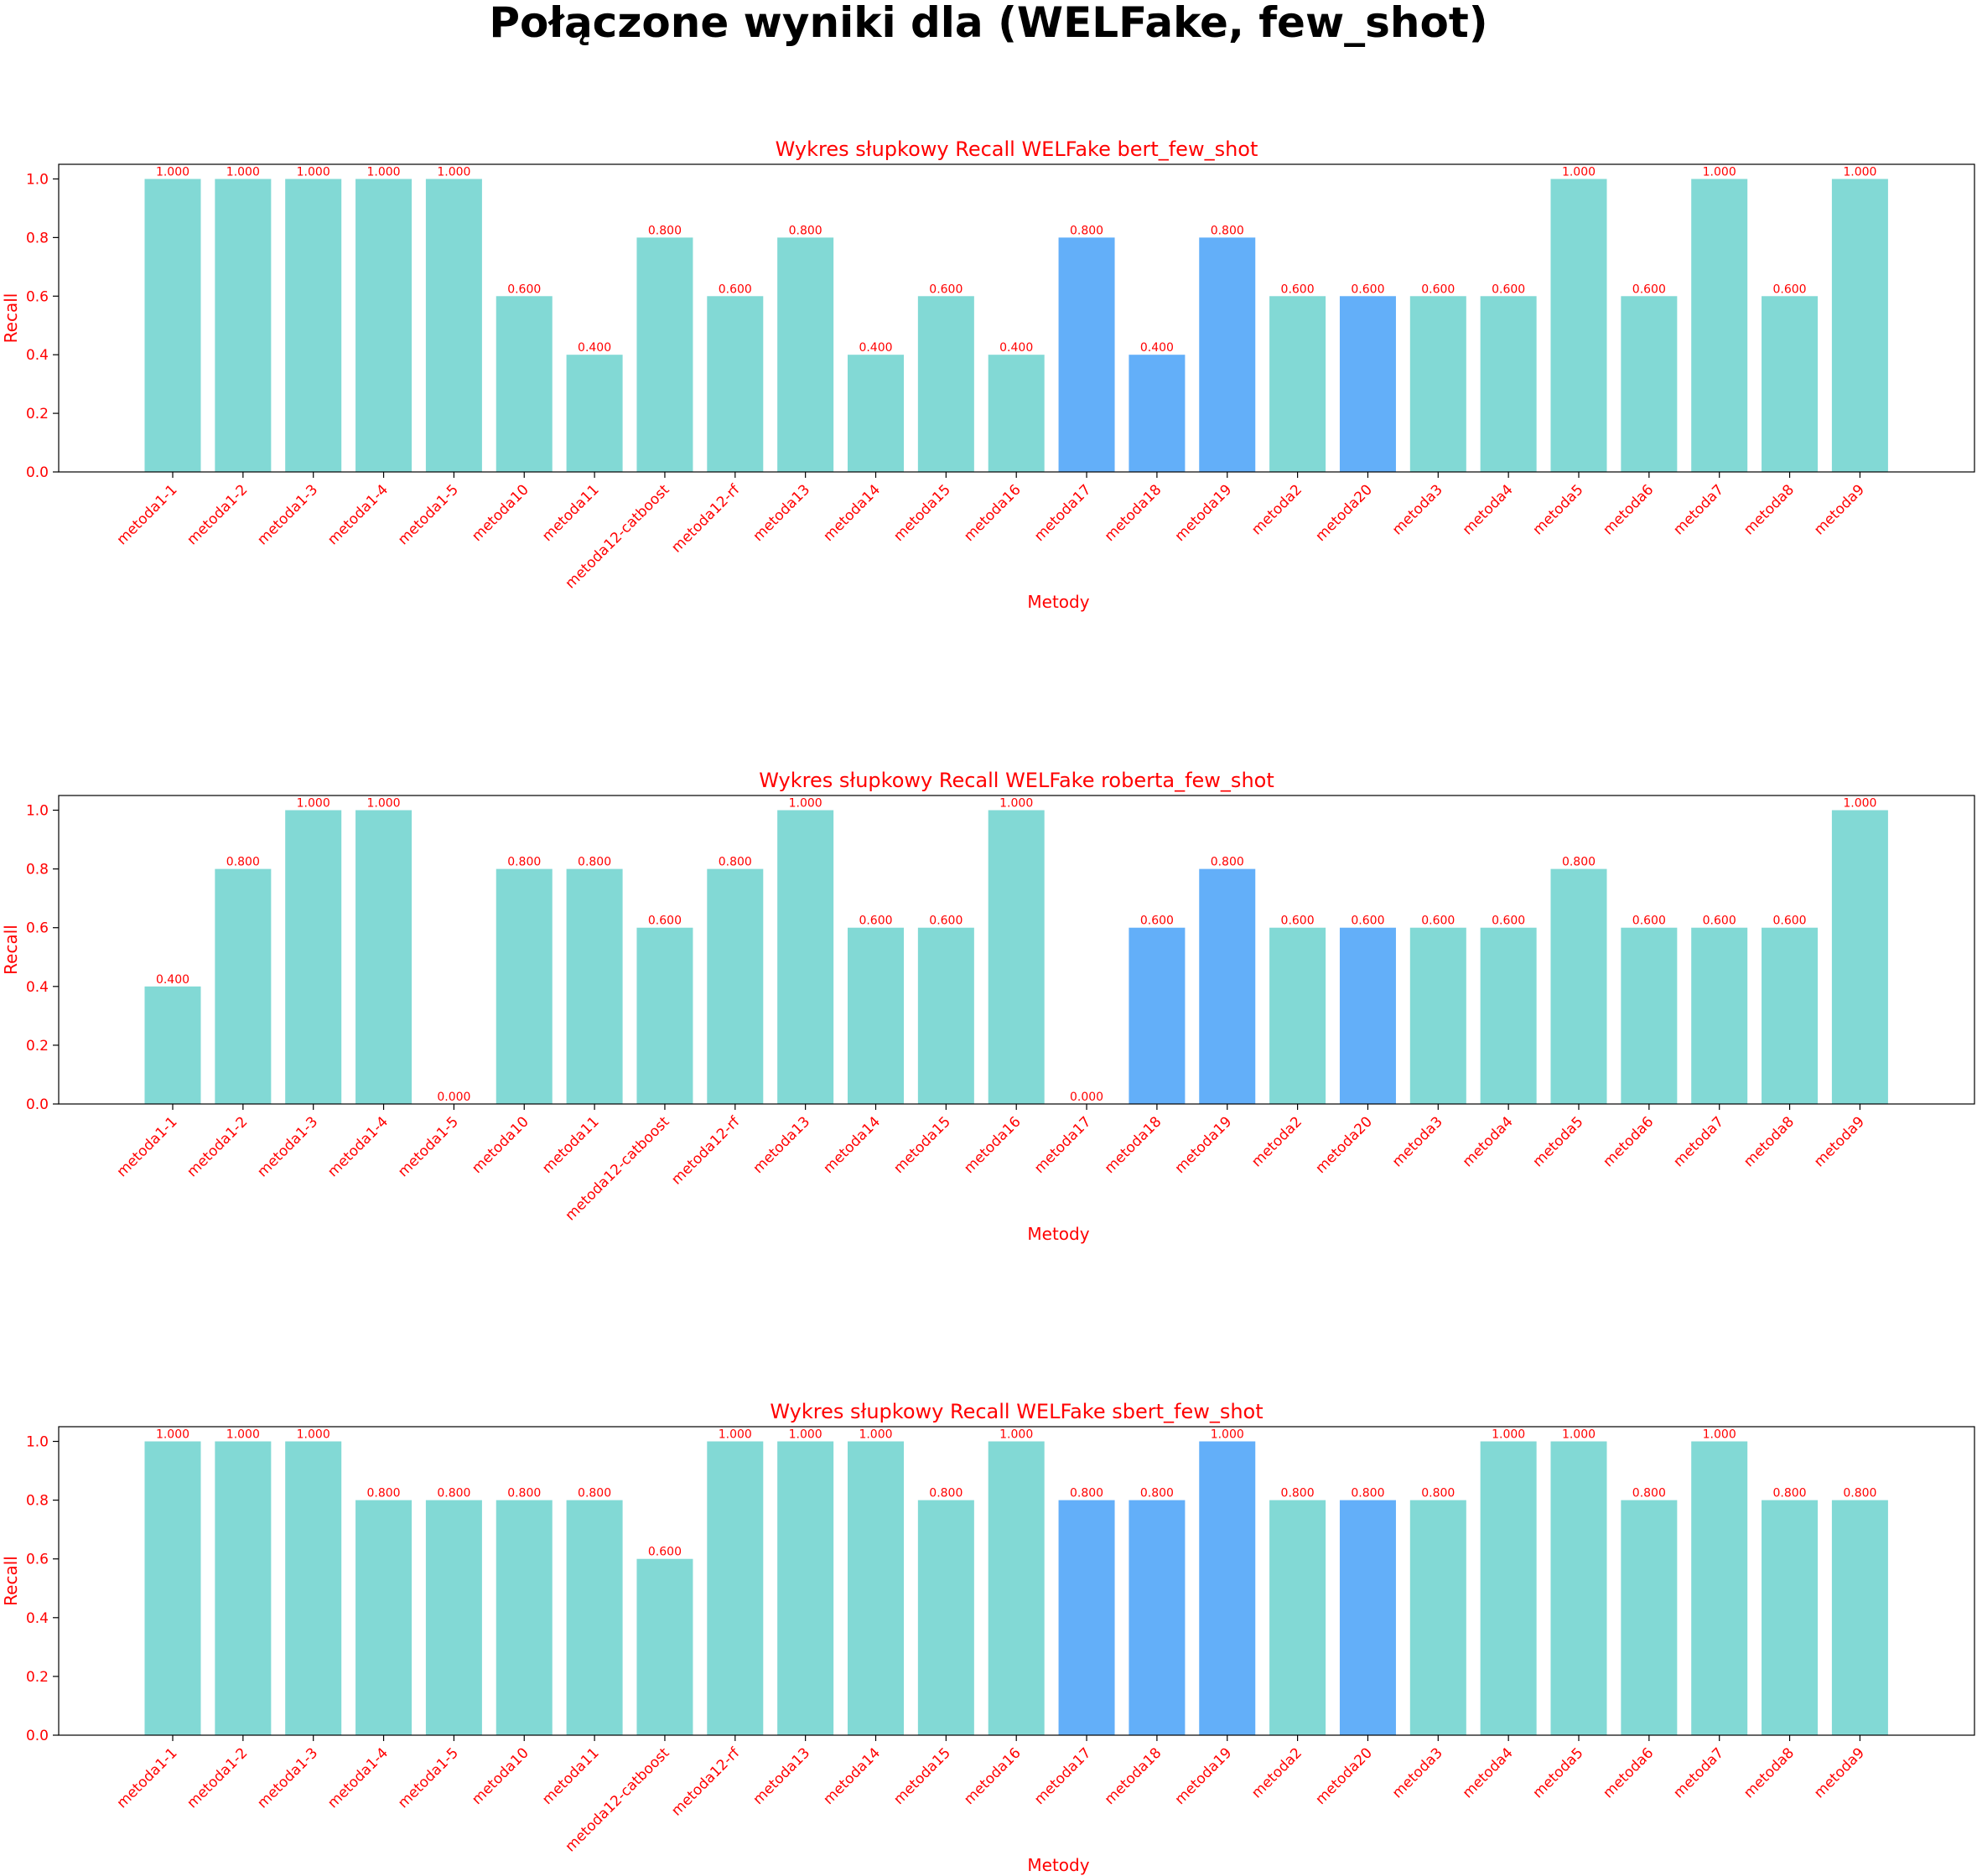  Describe the element at coordinates (1437, 1015) in the screenshot. I see `bar-metoda3` at that location.